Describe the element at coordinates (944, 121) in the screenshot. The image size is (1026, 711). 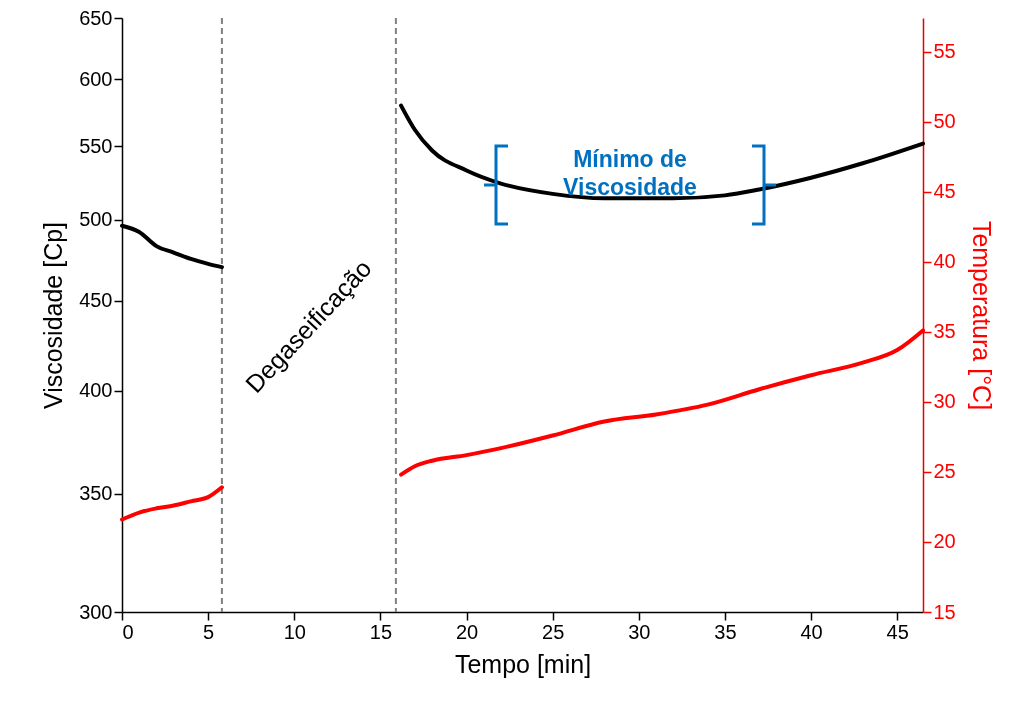
I see `y2-tick-label: 50` at that location.